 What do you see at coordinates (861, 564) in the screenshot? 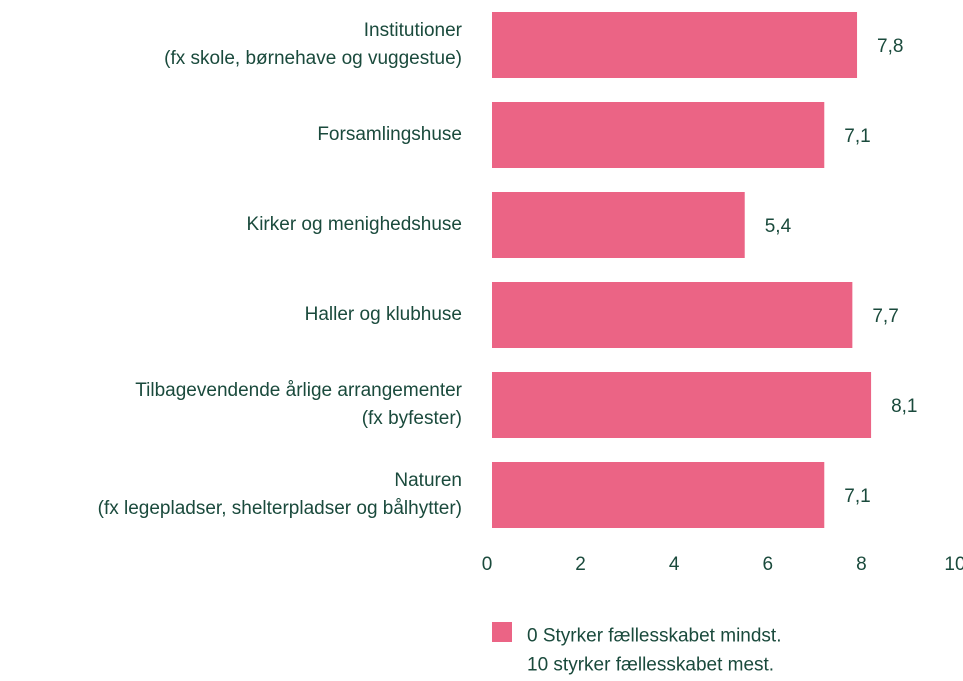
I see `x-tick-label: 8` at bounding box center [861, 564].